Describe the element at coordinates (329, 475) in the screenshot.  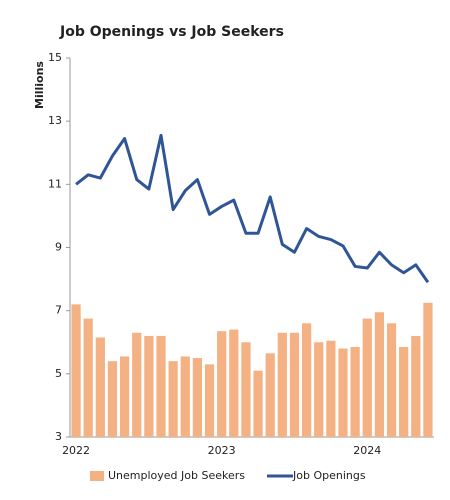
I see `legend-label: Job Openings` at that location.